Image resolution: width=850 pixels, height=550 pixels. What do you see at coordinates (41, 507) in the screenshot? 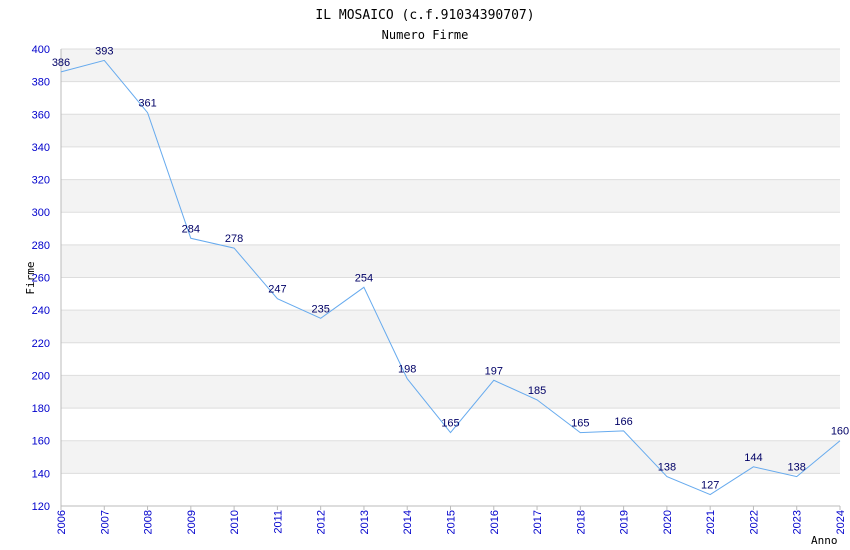
I see `y-tick-label: 120` at bounding box center [41, 507].